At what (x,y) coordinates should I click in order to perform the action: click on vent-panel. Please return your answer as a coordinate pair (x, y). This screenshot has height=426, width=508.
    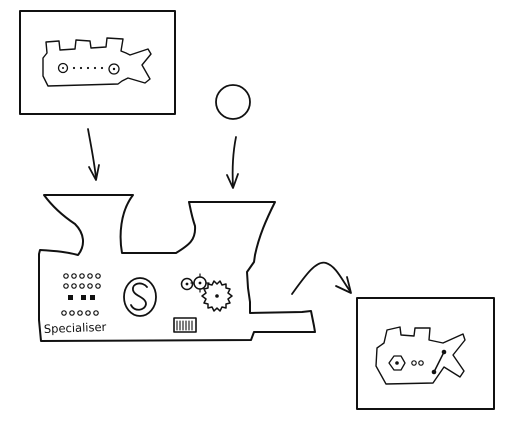
    Looking at the image, I should click on (185, 325).